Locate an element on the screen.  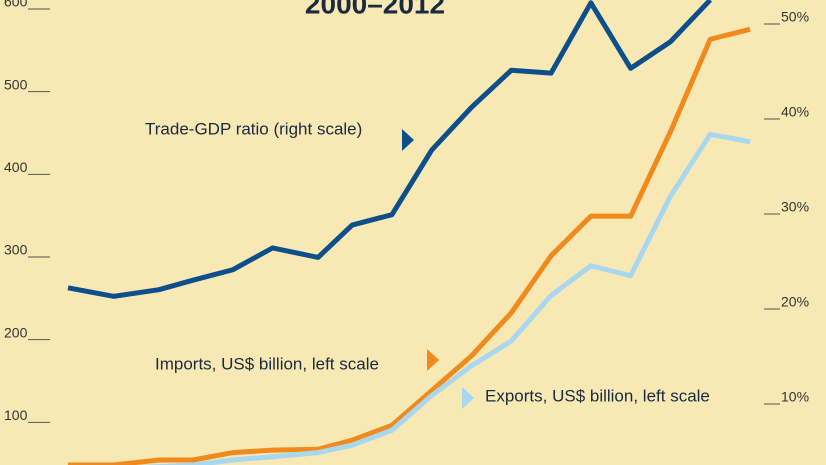
series-label: Trade-GDP ratio (right scale) is located at coordinates (253, 128).